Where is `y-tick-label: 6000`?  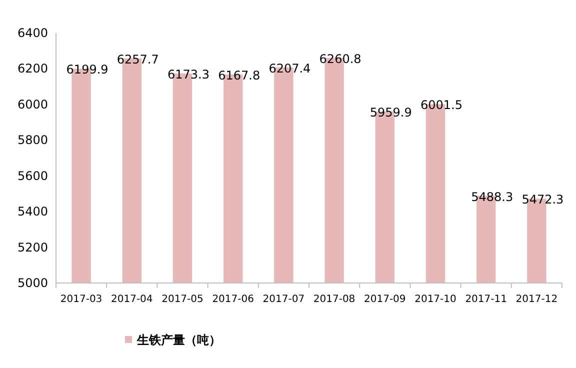
y-tick-label: 6000 is located at coordinates (32, 104).